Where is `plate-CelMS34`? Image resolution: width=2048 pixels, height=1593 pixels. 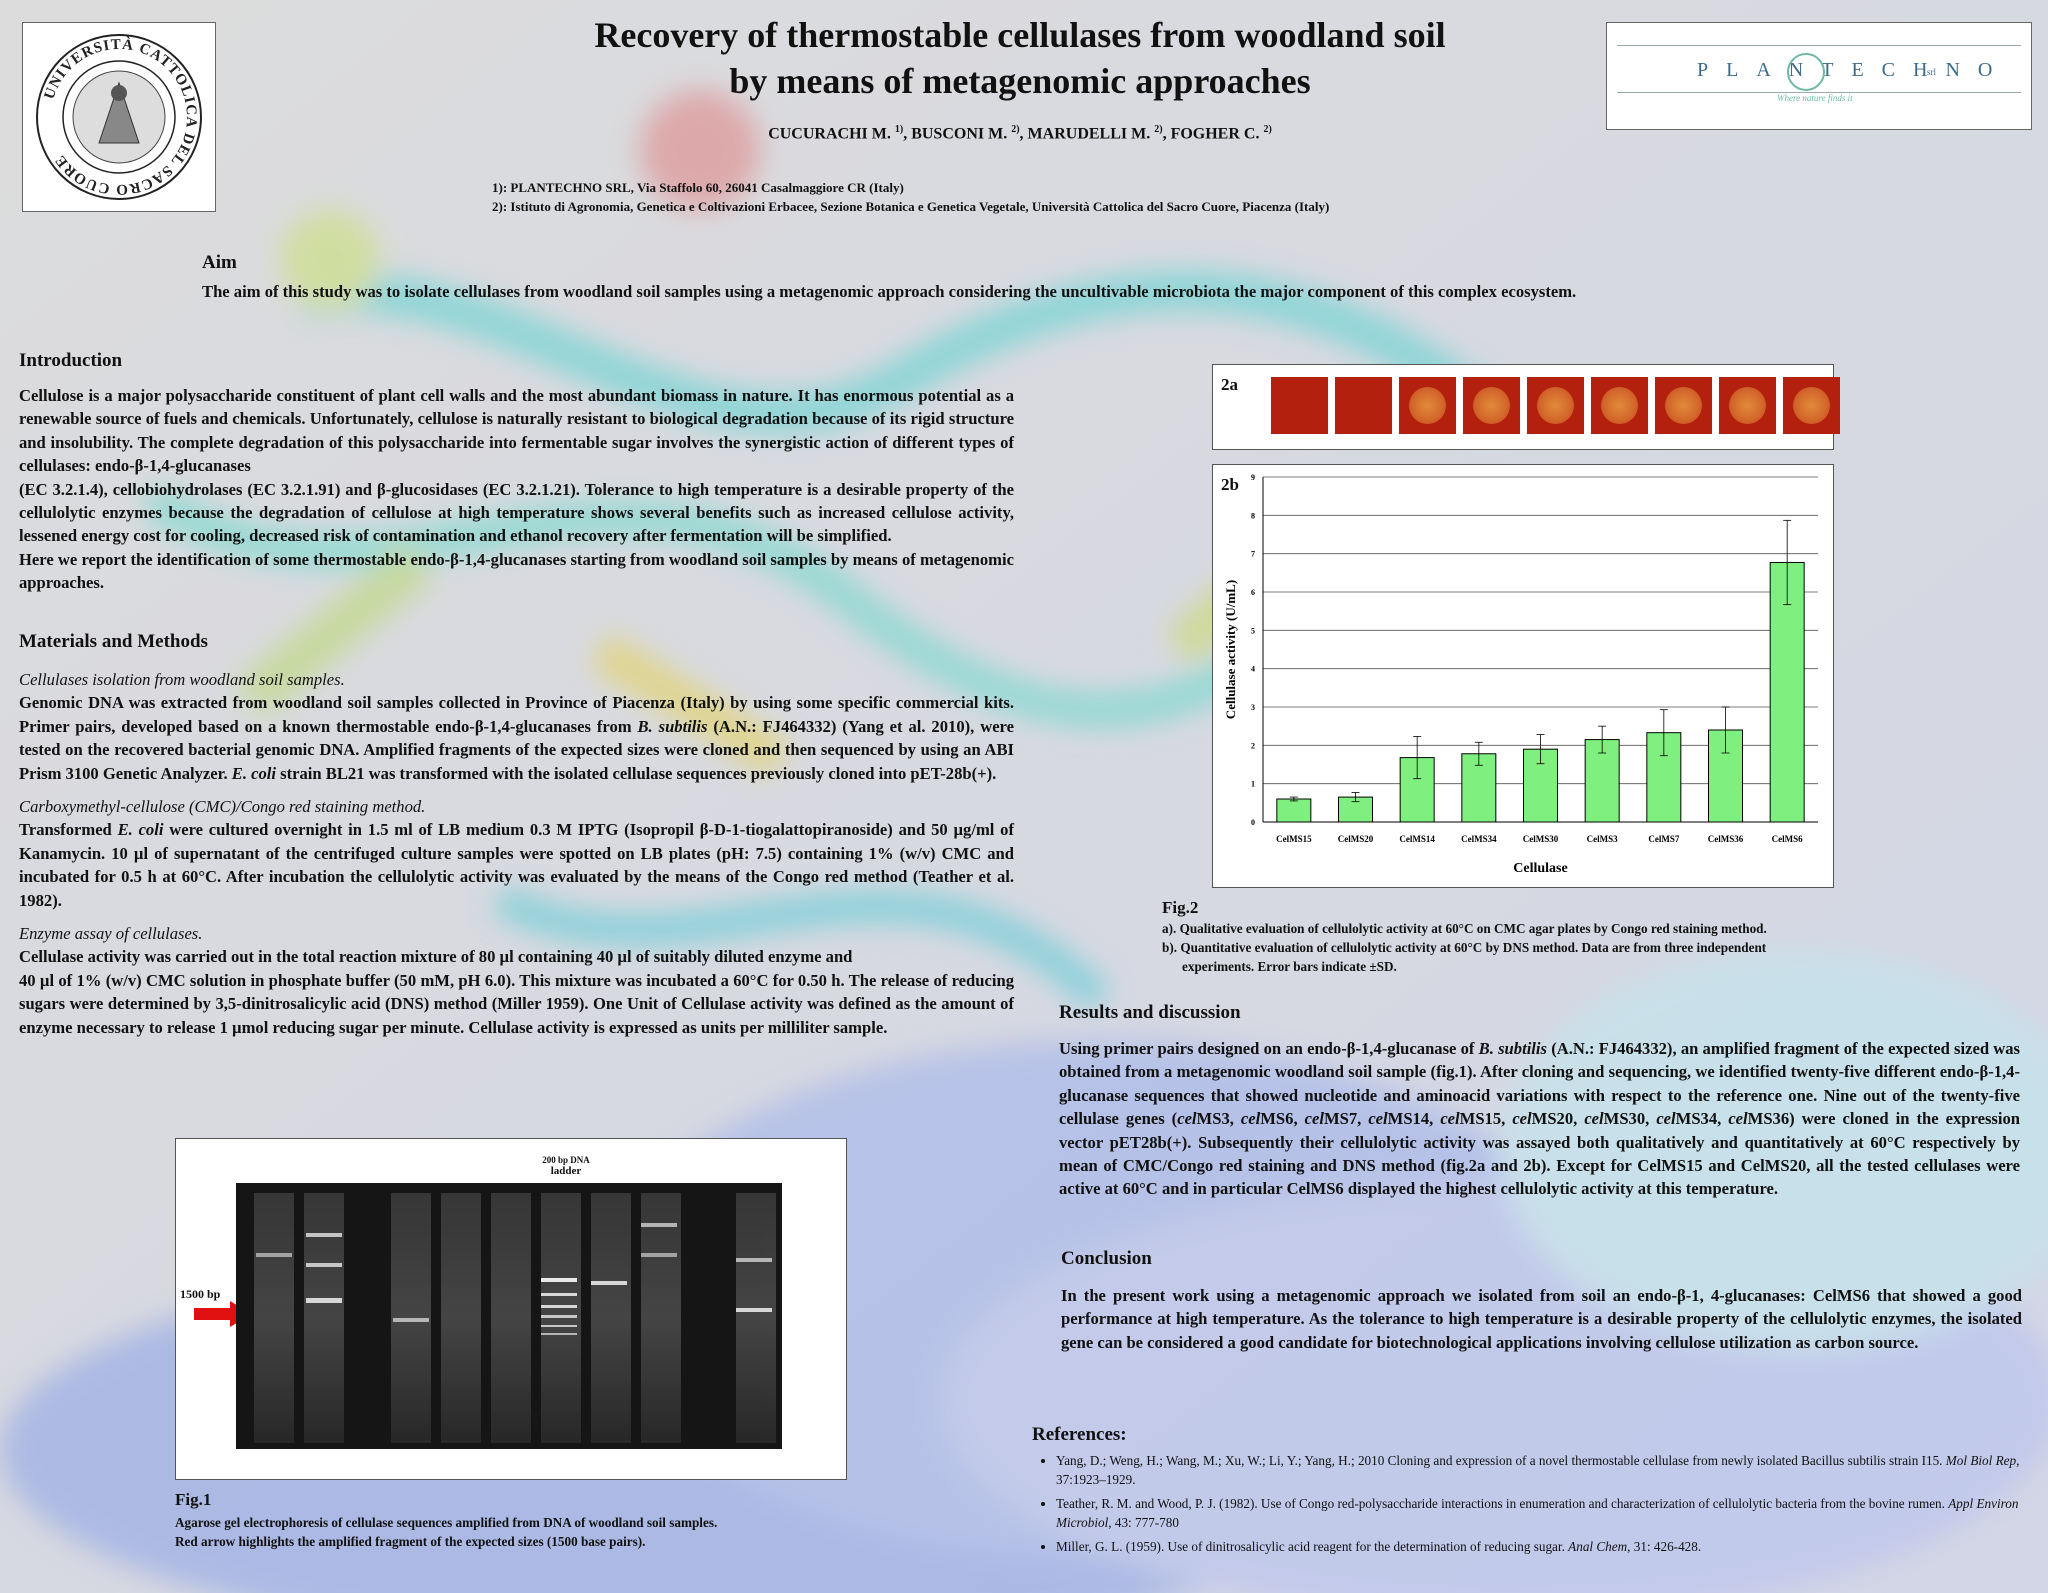
plate-CelMS34 is located at coordinates (1491, 405).